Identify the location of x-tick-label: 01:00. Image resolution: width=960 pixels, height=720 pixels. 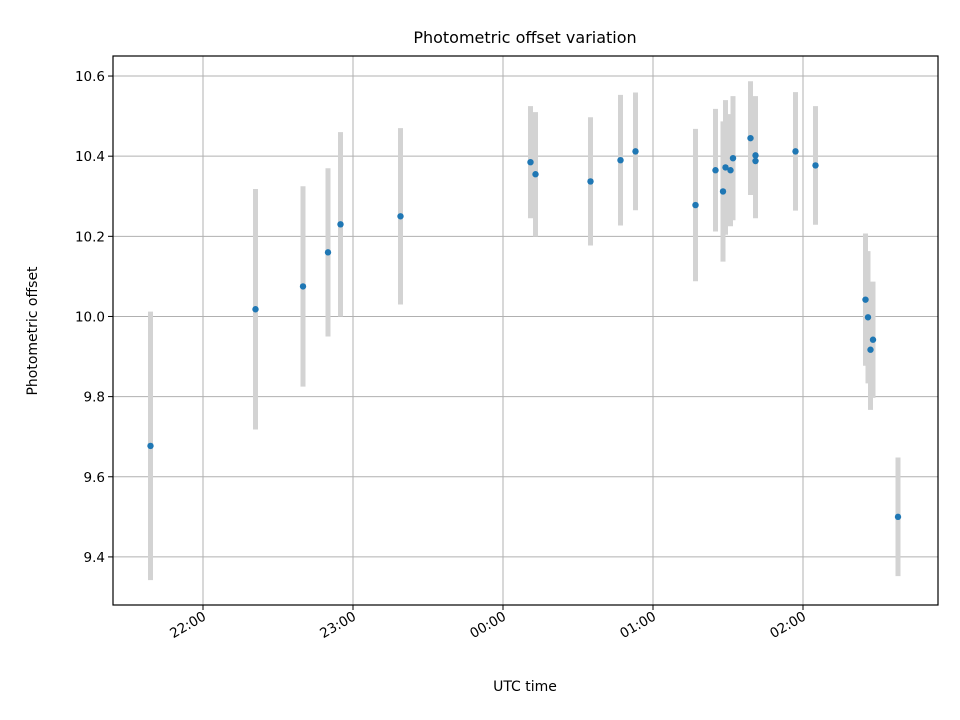
(638, 625).